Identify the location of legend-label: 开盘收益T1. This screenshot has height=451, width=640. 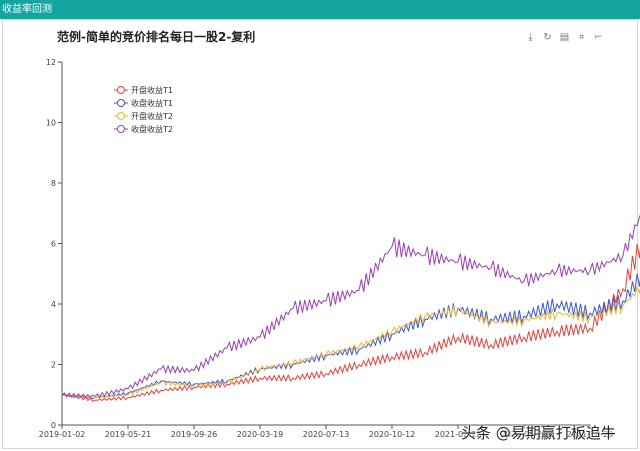
(152, 90).